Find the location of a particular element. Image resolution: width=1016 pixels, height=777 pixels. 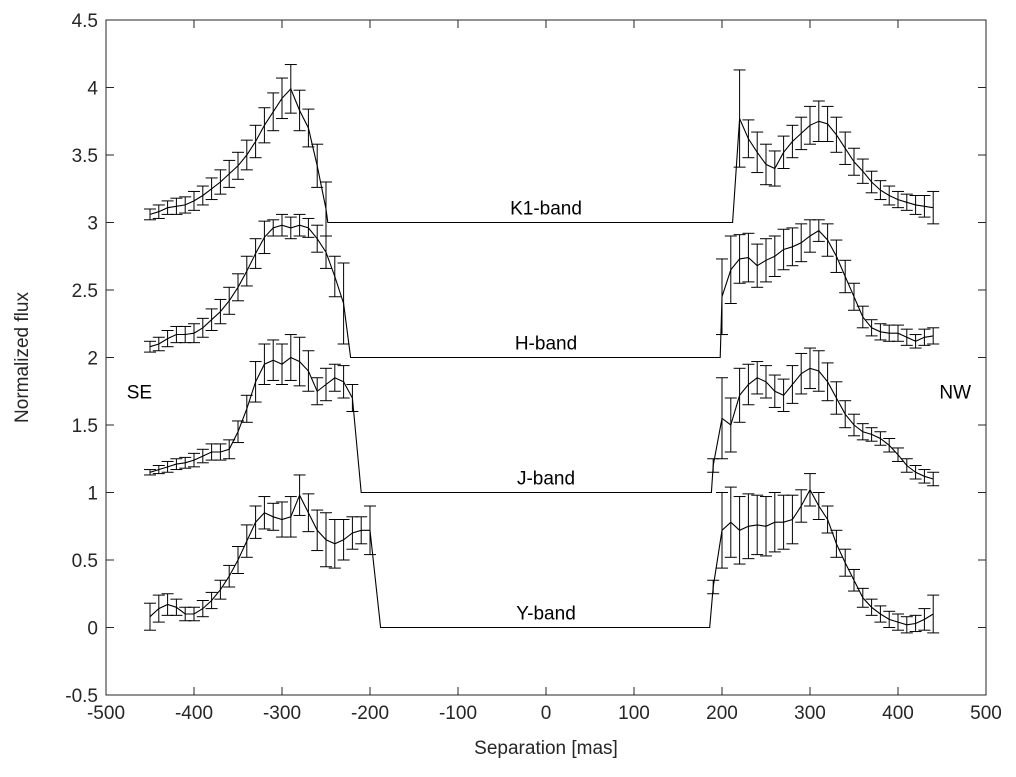

y-tick-label: 3.5 is located at coordinates (85, 156).